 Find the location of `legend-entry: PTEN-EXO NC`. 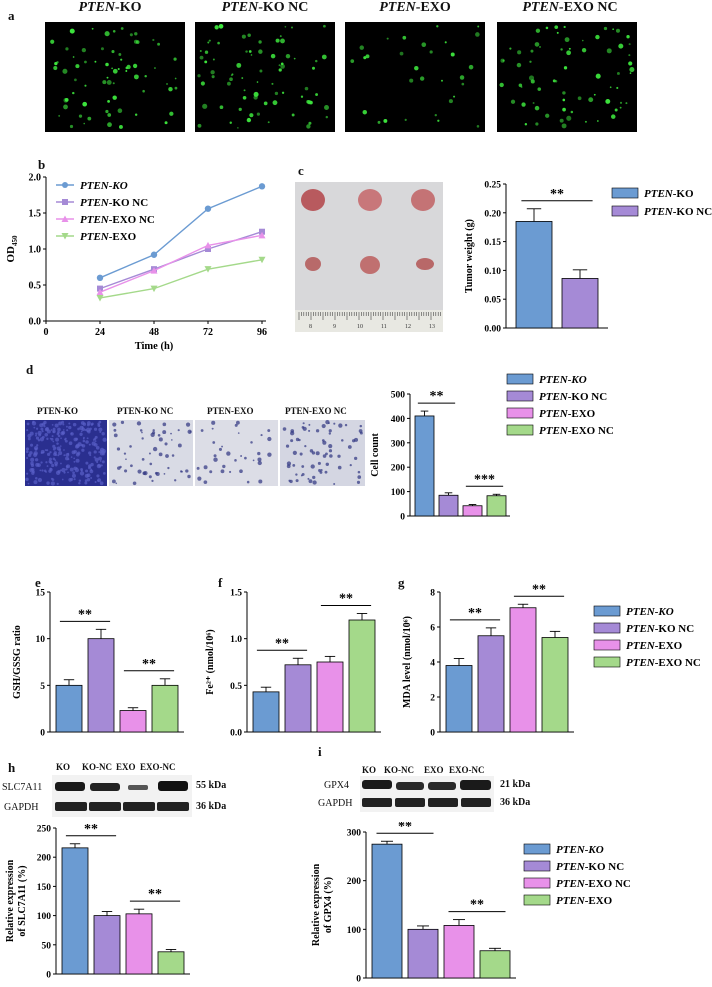

legend-entry: PTEN-EXO NC is located at coordinates (593, 884).